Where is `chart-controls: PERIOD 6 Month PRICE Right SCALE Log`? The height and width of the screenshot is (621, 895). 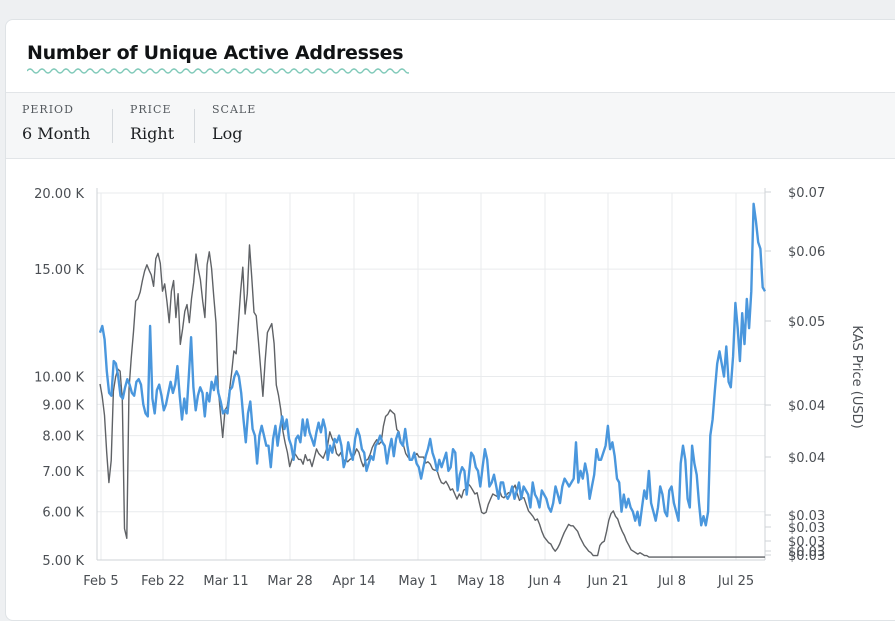
chart-controls: PERIOD 6 Month PRICE Right SCALE Log is located at coordinates (450, 125).